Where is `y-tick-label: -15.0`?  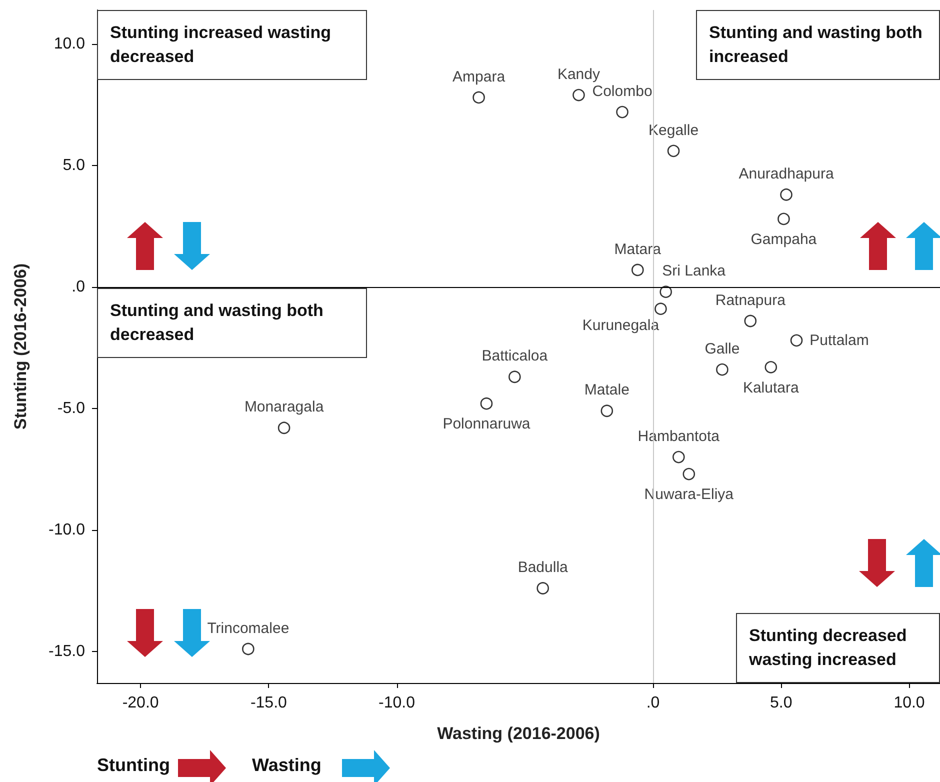 y-tick-label: -15.0 is located at coordinates (67, 651).